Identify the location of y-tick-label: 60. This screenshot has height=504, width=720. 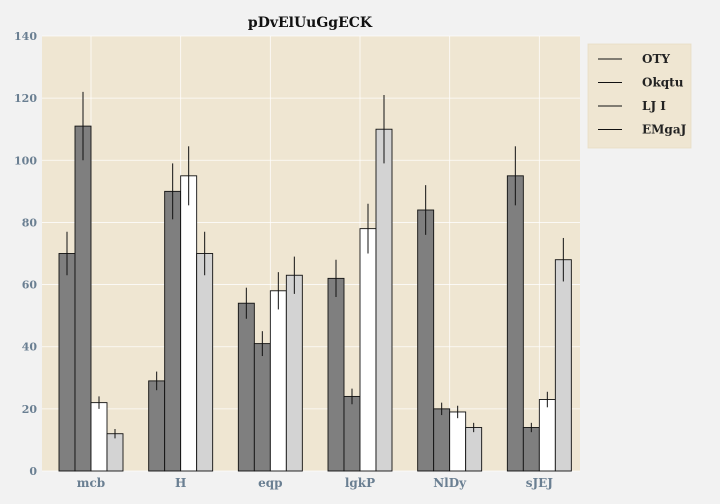
(30, 285).